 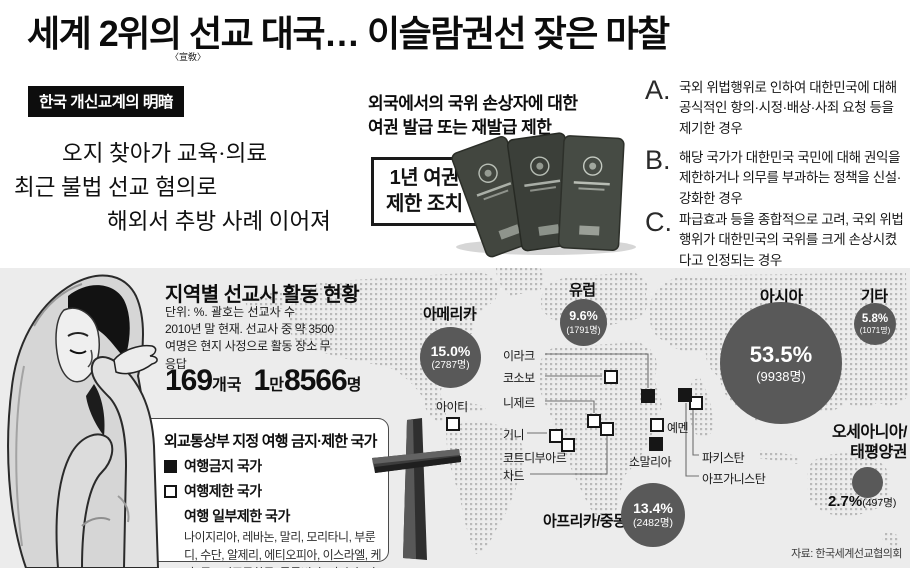 What do you see at coordinates (875, 331) in the screenshot?
I see `etc-count: (1071명)` at bounding box center [875, 331].